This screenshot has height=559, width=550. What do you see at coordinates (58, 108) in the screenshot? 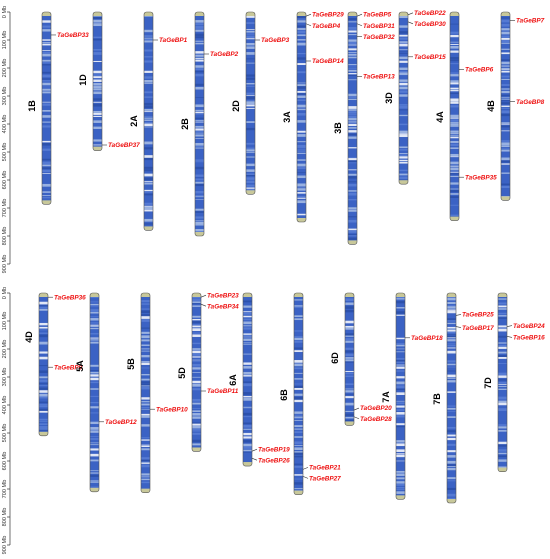
I see `chromosome-1b: 1B TaGeBP33` at bounding box center [58, 108].